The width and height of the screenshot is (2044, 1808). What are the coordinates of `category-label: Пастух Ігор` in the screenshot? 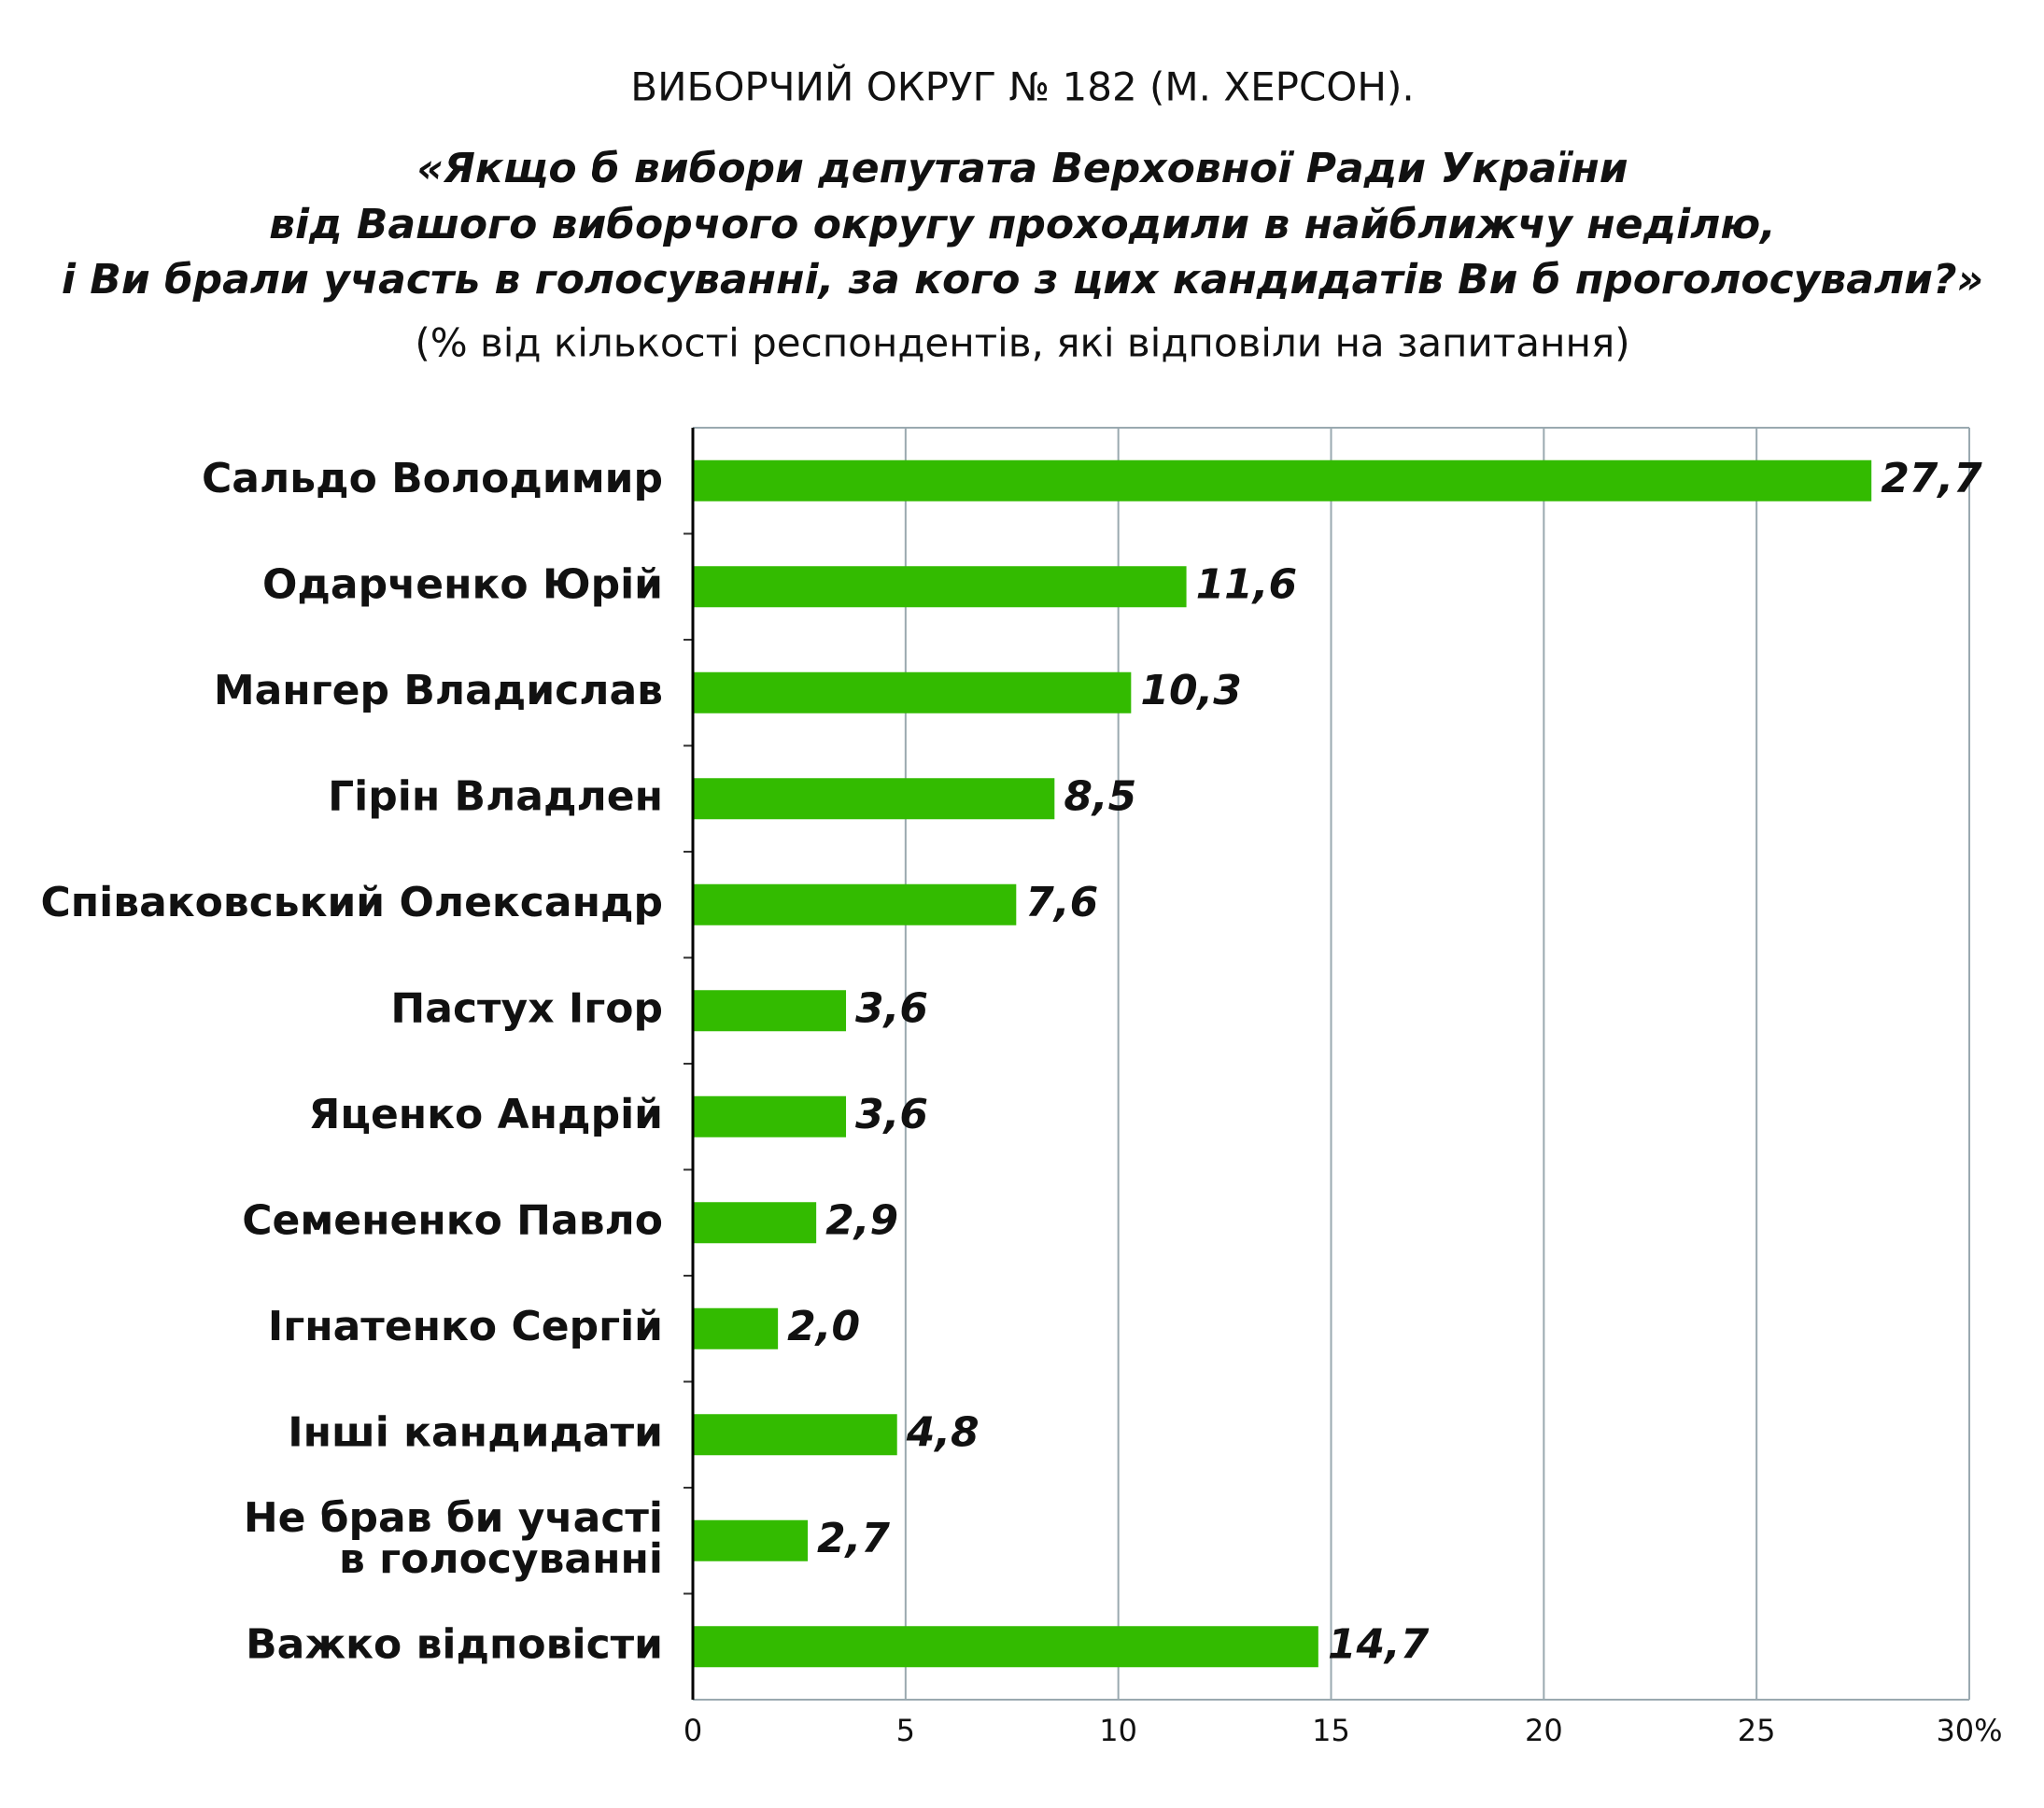 It's located at (526, 1008).